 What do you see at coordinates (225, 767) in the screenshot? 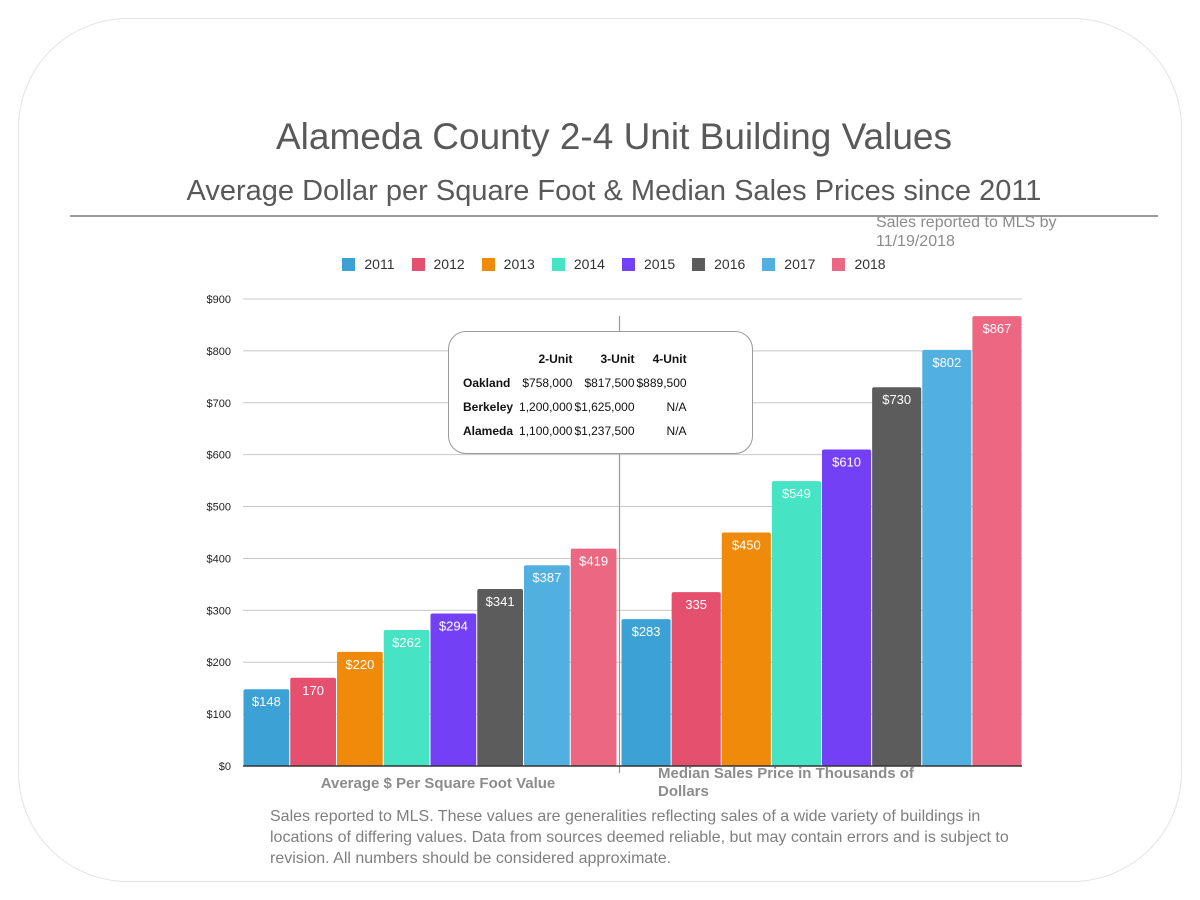
I see `y-tick-label: $0` at bounding box center [225, 767].